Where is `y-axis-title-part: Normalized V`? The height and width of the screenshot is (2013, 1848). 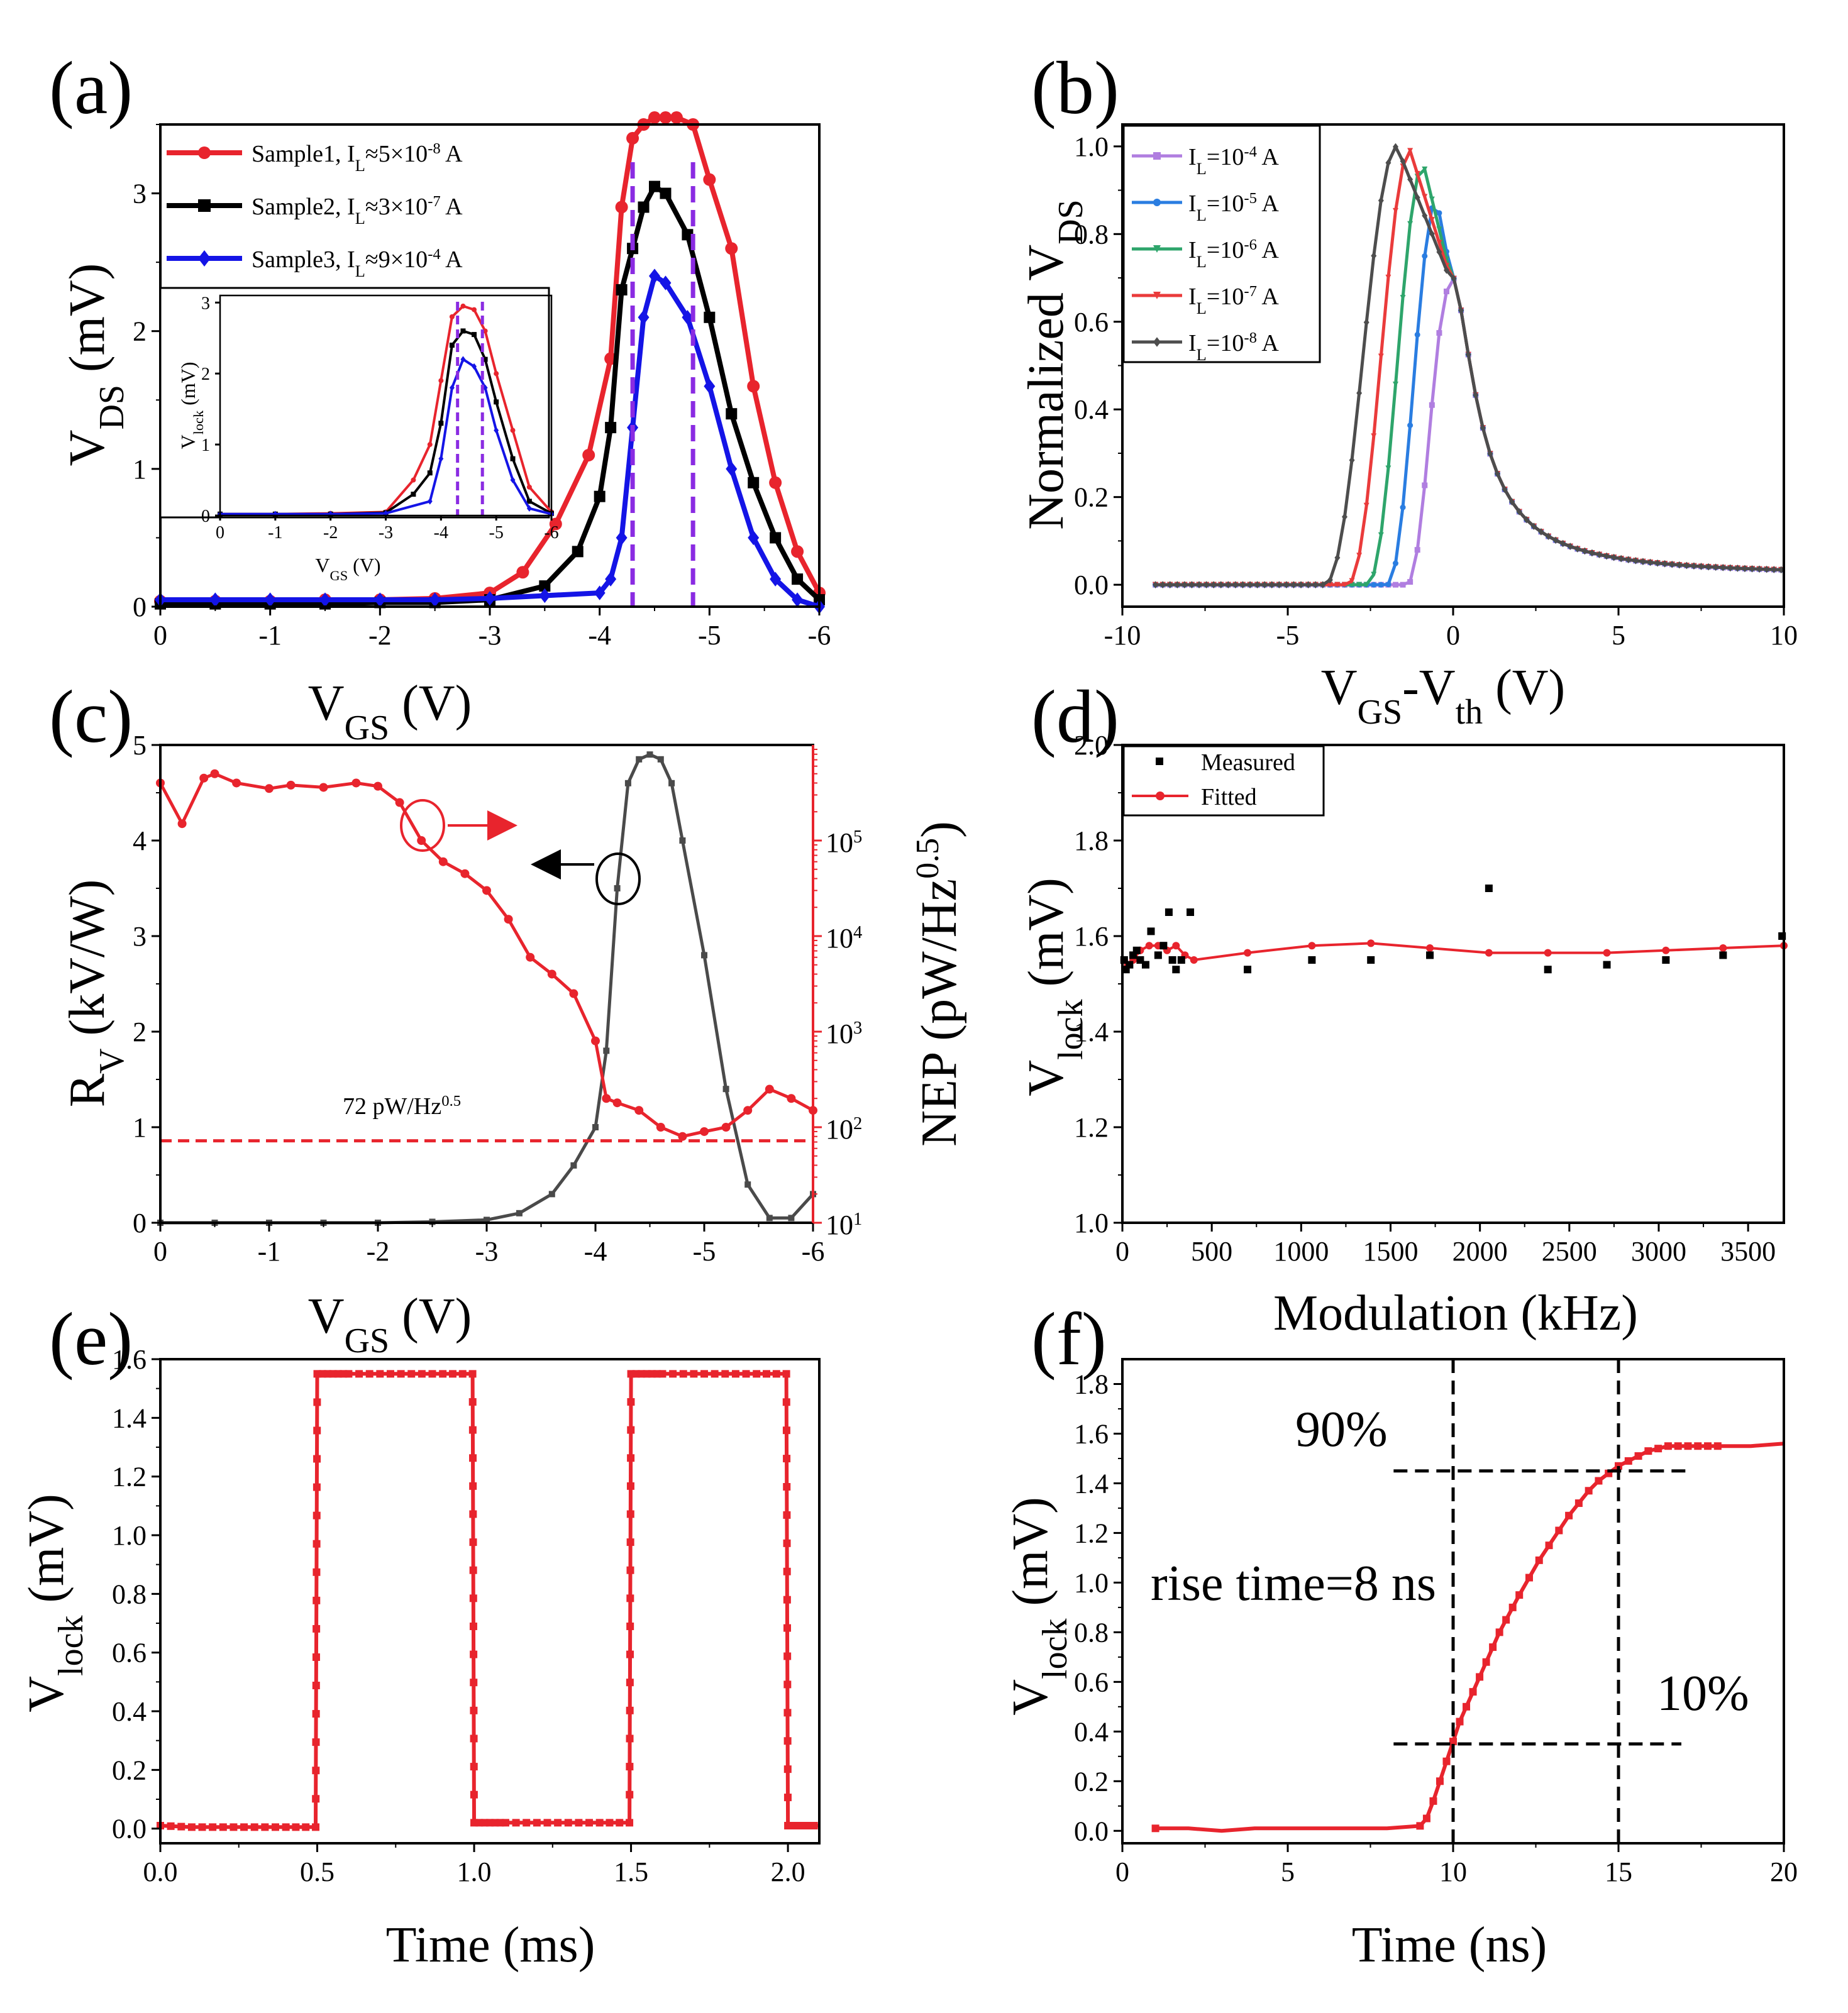 y-axis-title-part: Normalized V is located at coordinates (1046, 387).